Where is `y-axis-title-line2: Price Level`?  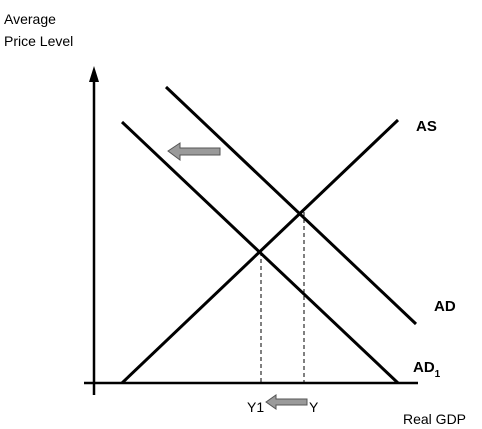
y-axis-title-line2: Price Level is located at coordinates (38, 41).